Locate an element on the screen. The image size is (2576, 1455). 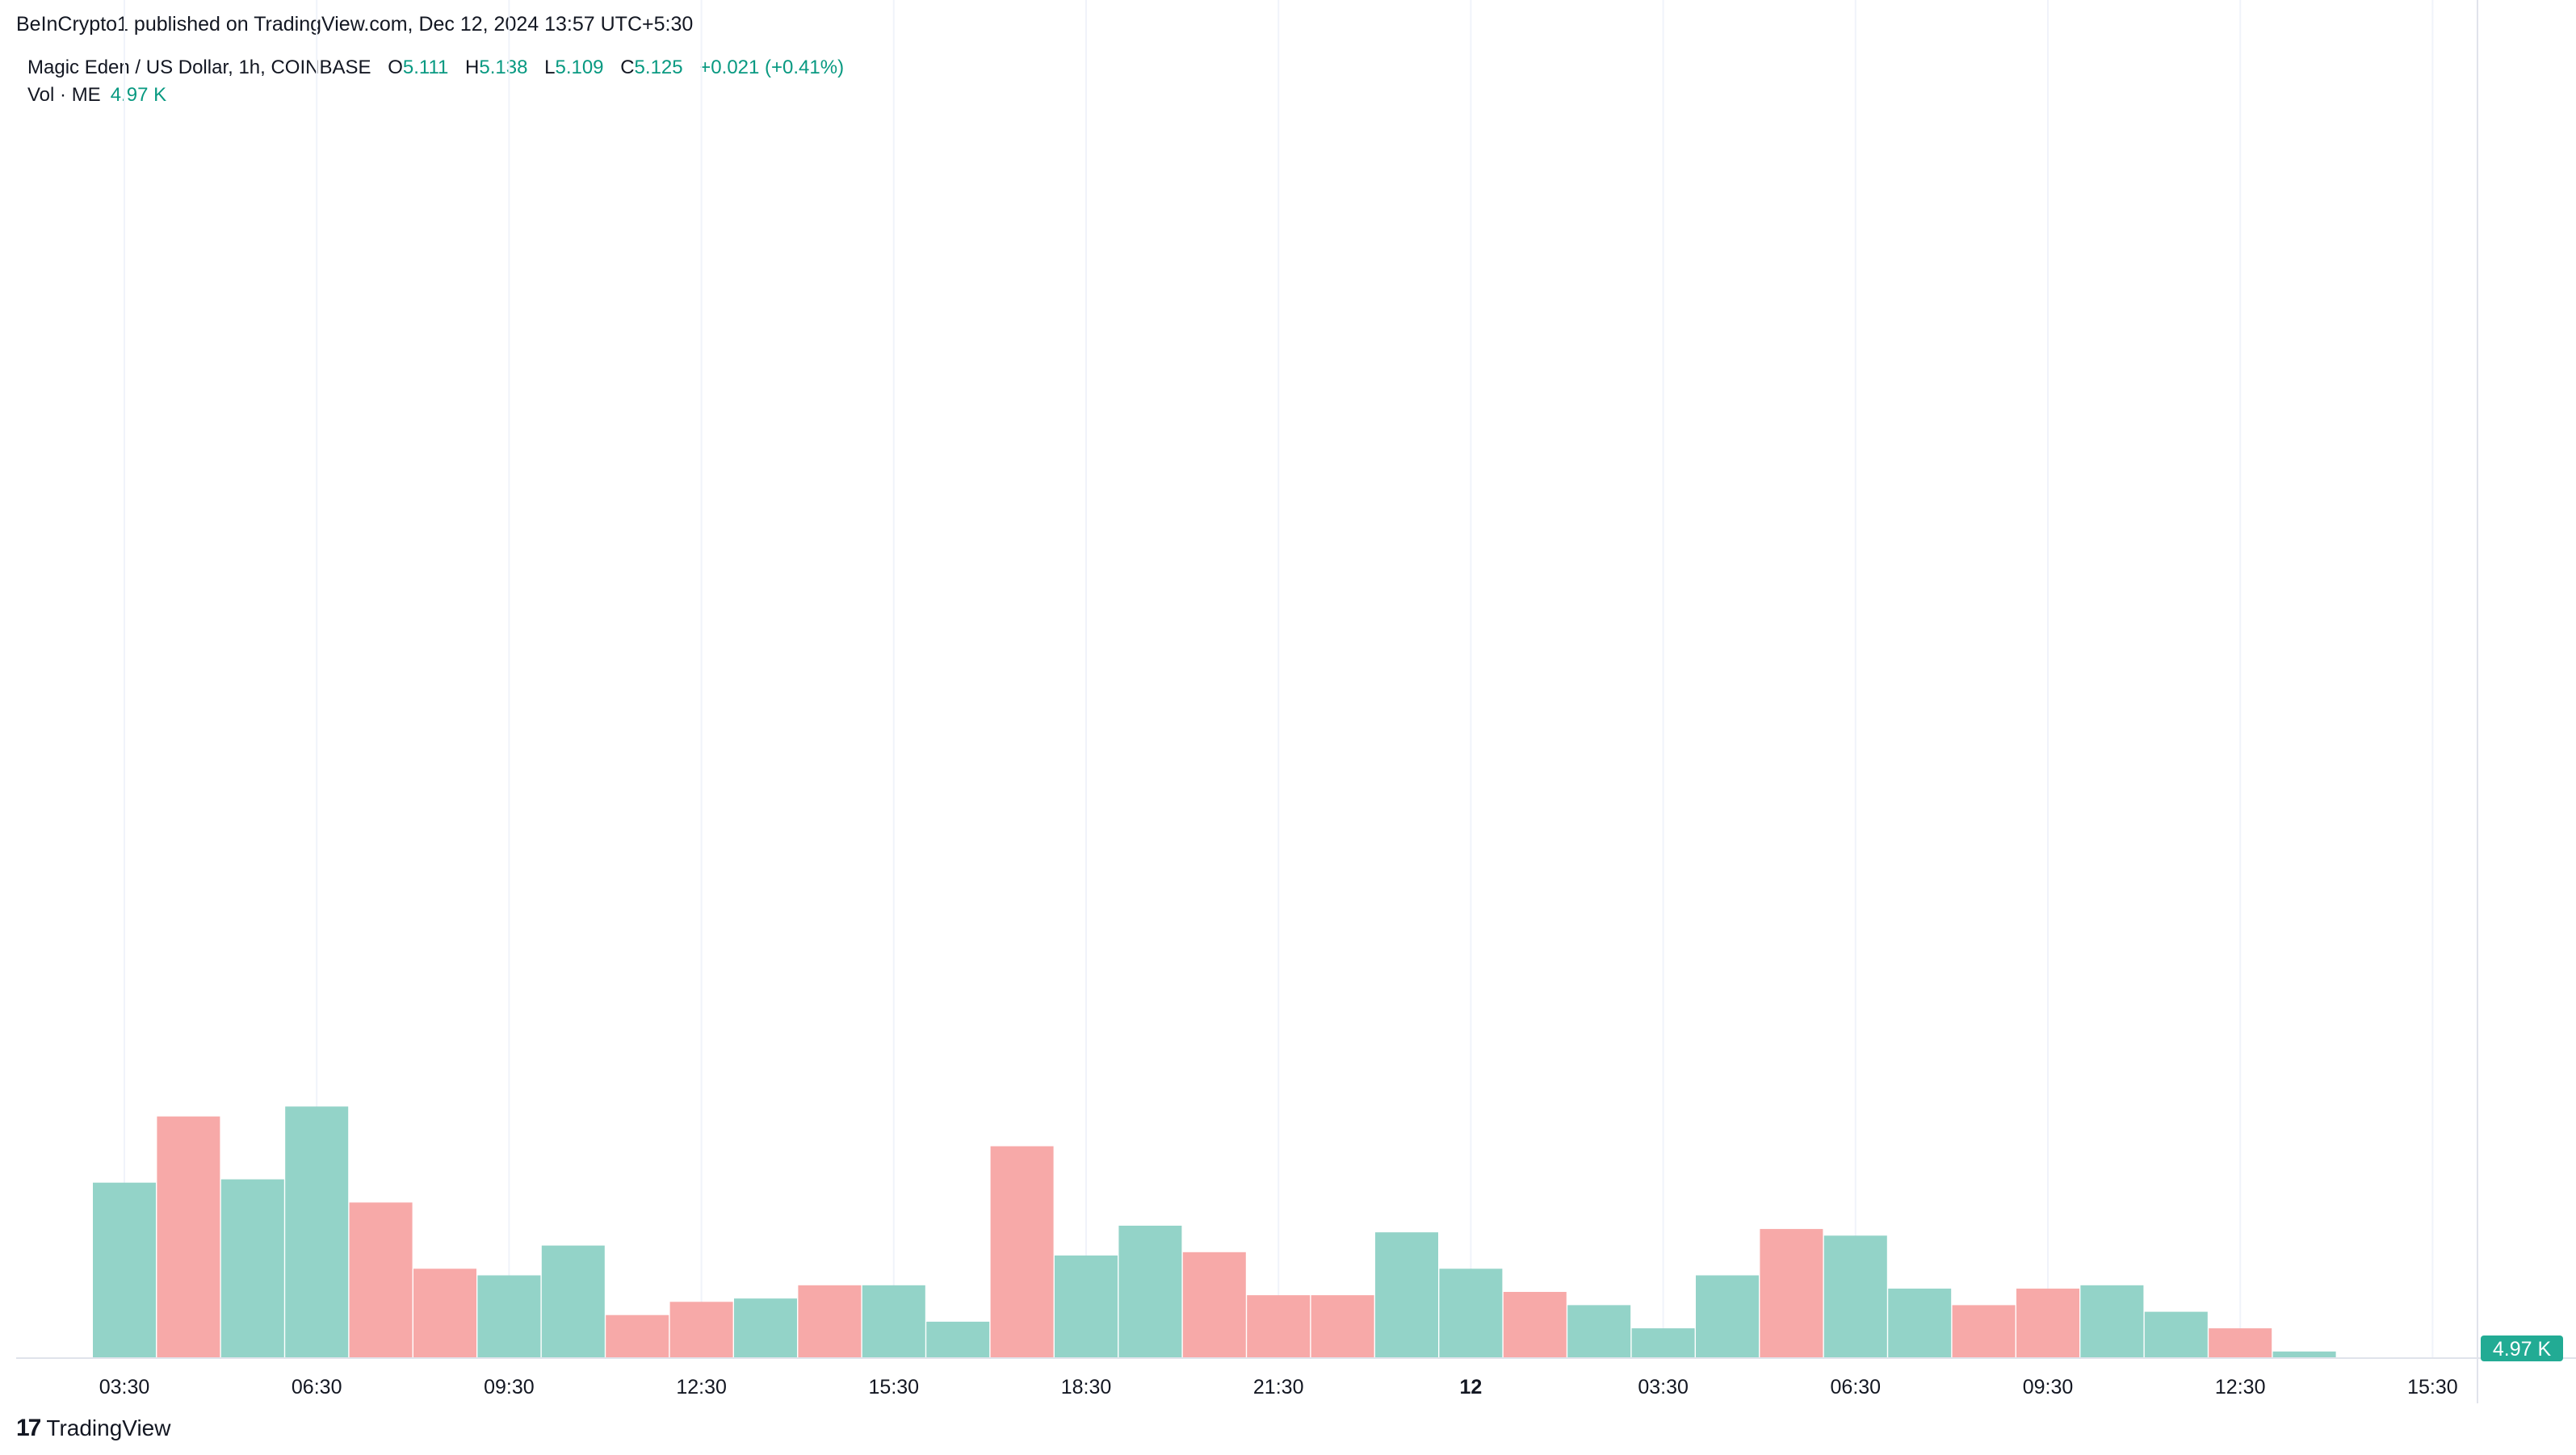
symbol-title: Magic Eden / US Dollar, 1h, COINBASE is located at coordinates (199, 67).